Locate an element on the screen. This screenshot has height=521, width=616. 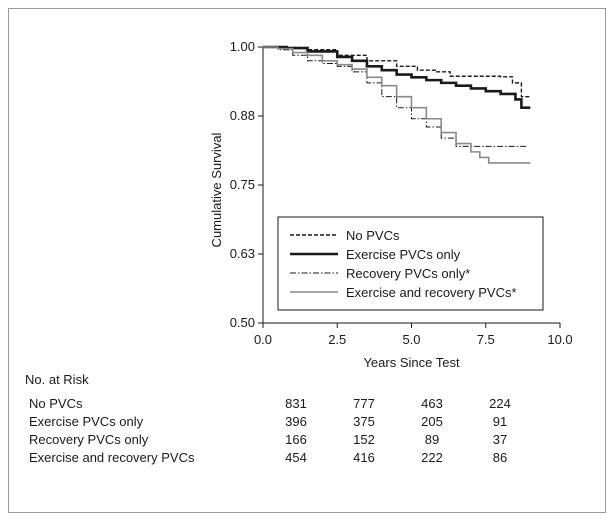
cell-value: 416 is located at coordinates (364, 457).